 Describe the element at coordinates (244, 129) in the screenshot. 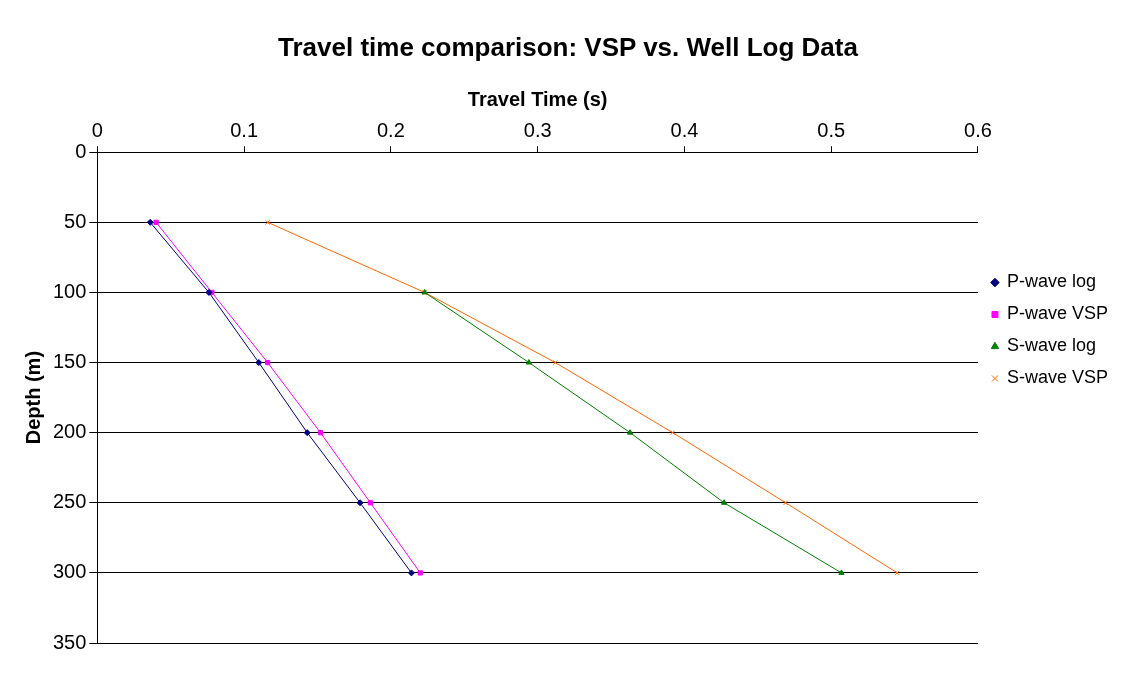

I see `x-tick-label: 0.1` at that location.